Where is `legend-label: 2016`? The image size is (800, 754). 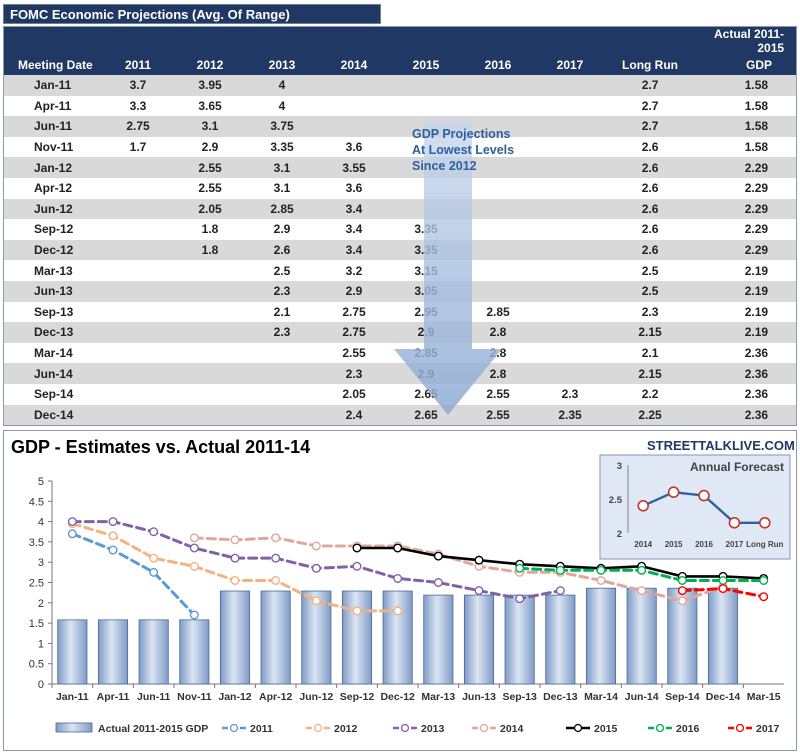
legend-label: 2016 is located at coordinates (688, 729).